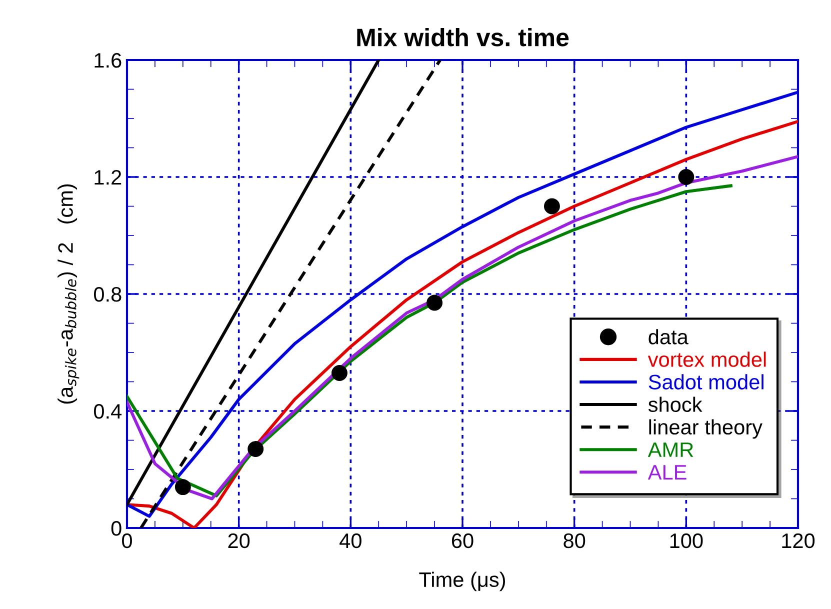  What do you see at coordinates (667, 472) in the screenshot?
I see `legend-label: ALE` at bounding box center [667, 472].